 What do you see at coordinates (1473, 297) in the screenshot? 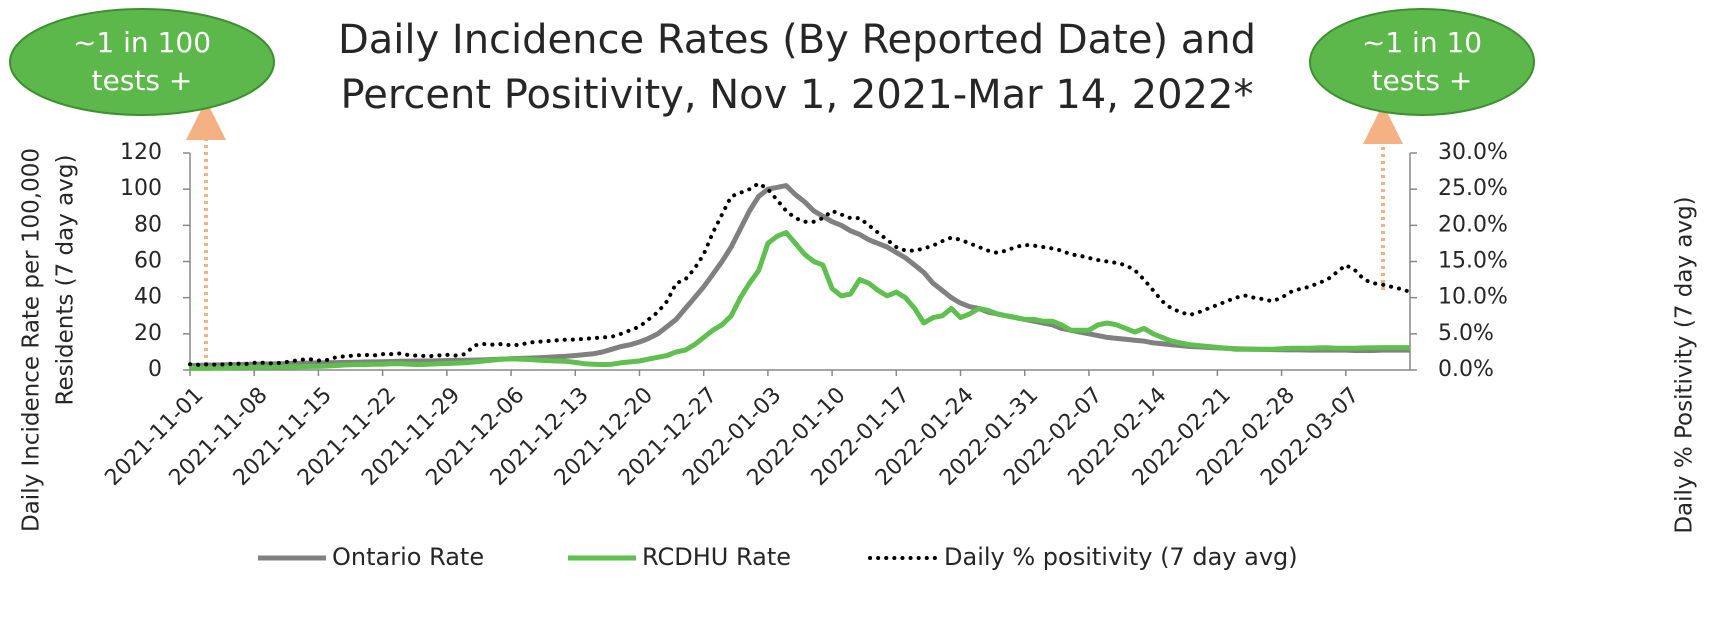
I see `y2-tick-label: 10.0%` at bounding box center [1473, 297].